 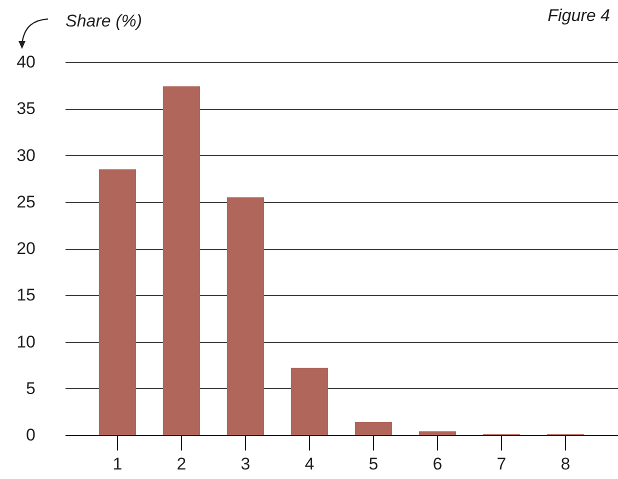 What do you see at coordinates (501, 464) in the screenshot?
I see `x-tick-label: 7` at bounding box center [501, 464].